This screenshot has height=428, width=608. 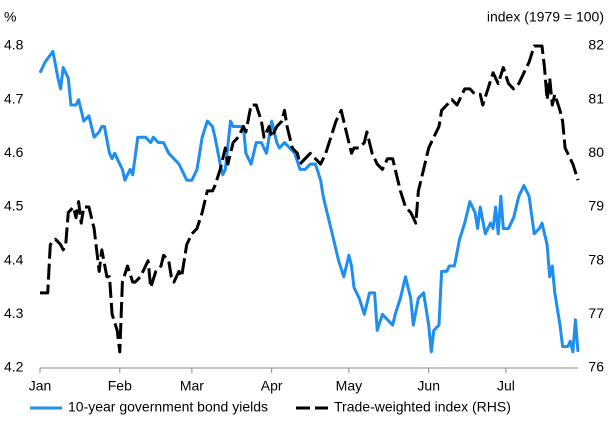 What do you see at coordinates (545, 17) in the screenshot?
I see `y2-axis-label: index (1979 = 100)` at bounding box center [545, 17].